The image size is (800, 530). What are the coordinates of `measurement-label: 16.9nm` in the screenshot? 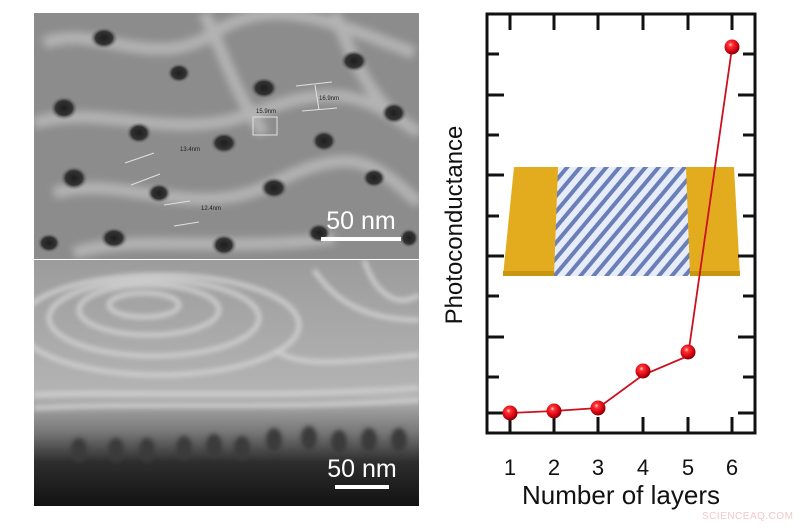 It's located at (329, 99).